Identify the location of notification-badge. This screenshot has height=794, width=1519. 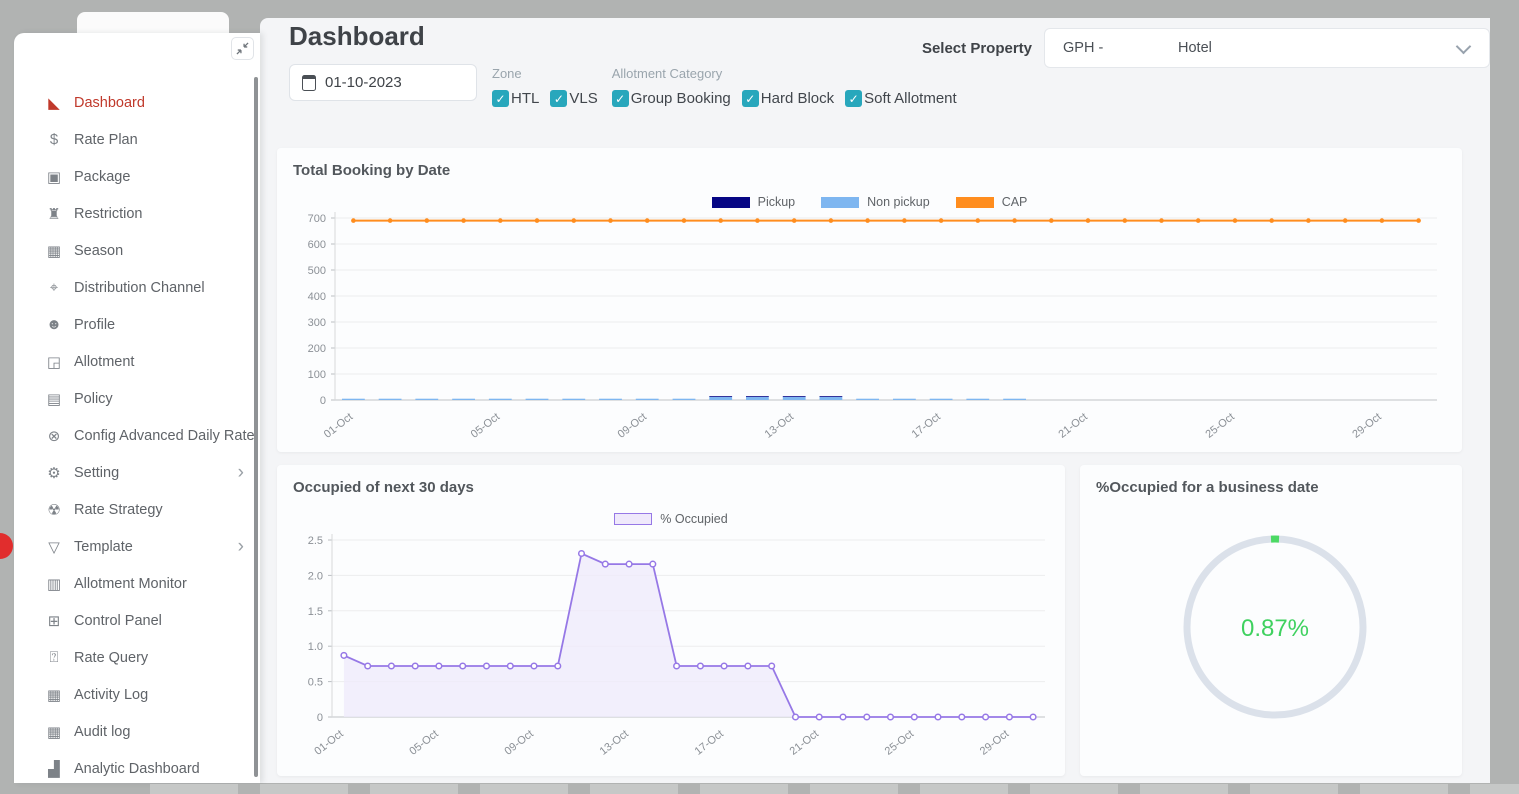
(6, 546).